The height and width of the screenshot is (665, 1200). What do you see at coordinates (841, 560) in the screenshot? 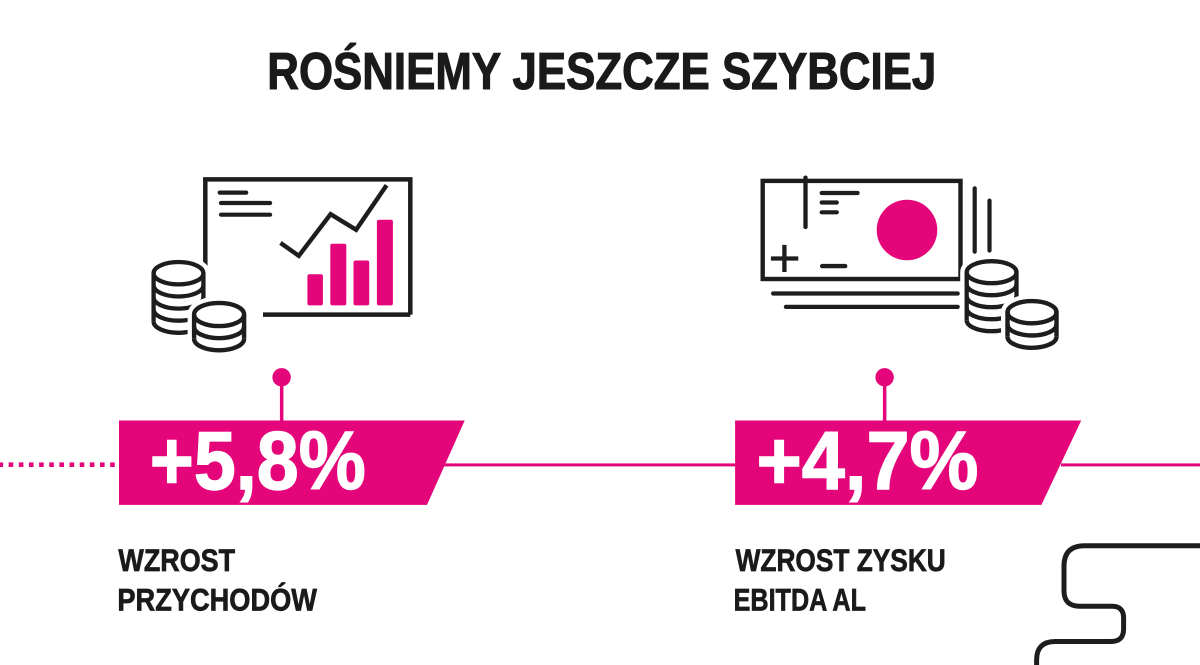
I see `svg-text: WZROST ZYSKU` at bounding box center [841, 560].